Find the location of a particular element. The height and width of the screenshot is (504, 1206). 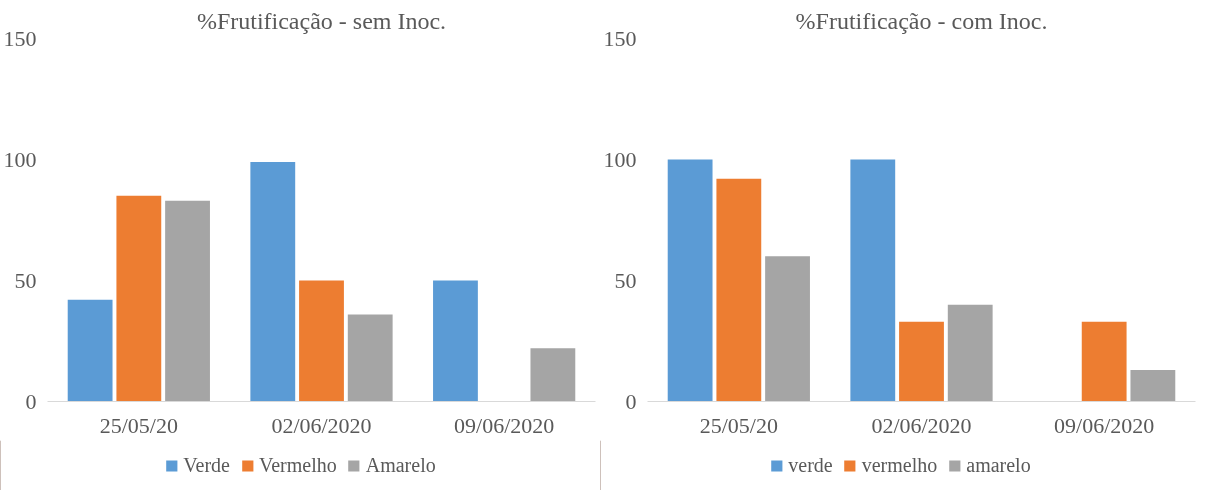

legend-label: amarelo is located at coordinates (998, 465).